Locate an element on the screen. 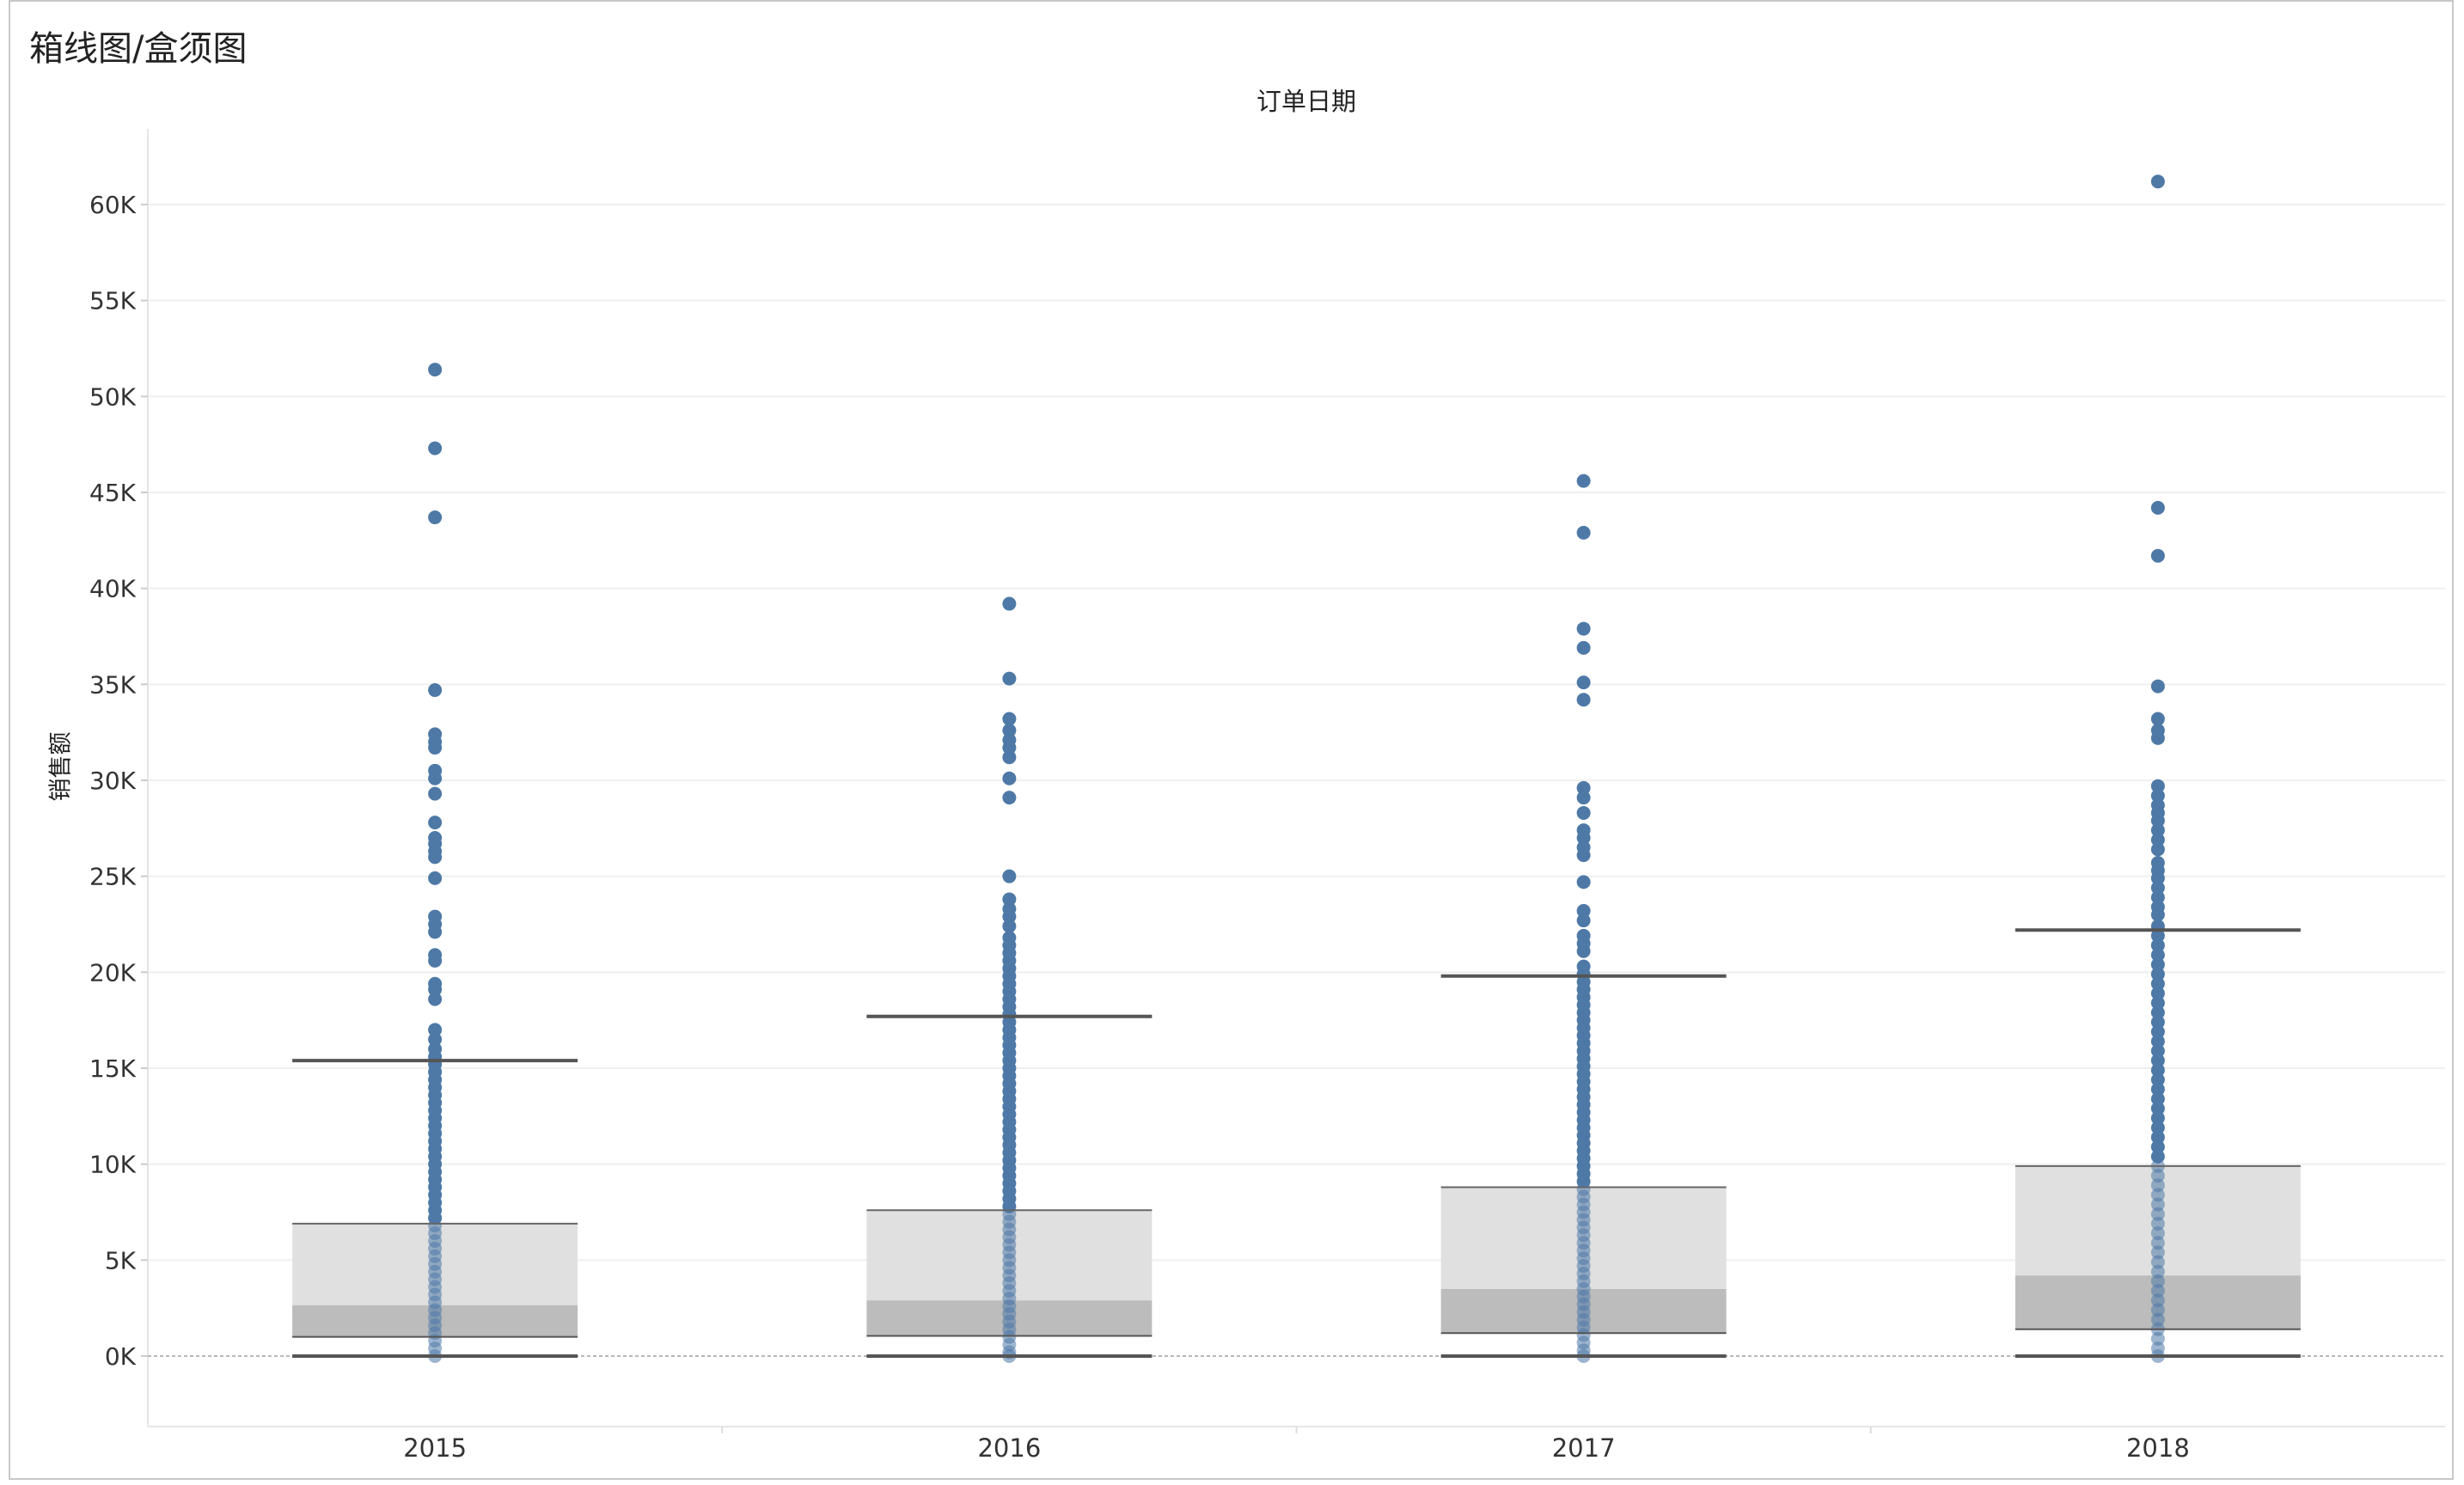 The image size is (2464, 1485). y-tick-label: 15K is located at coordinates (113, 1068).